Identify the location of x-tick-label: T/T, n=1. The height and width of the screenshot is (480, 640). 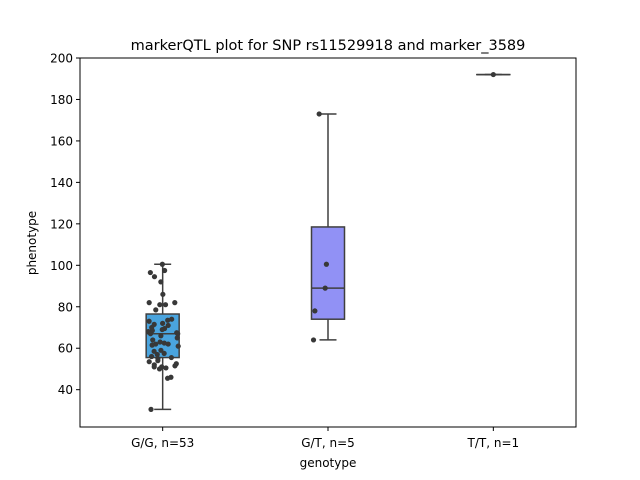
(493, 443).